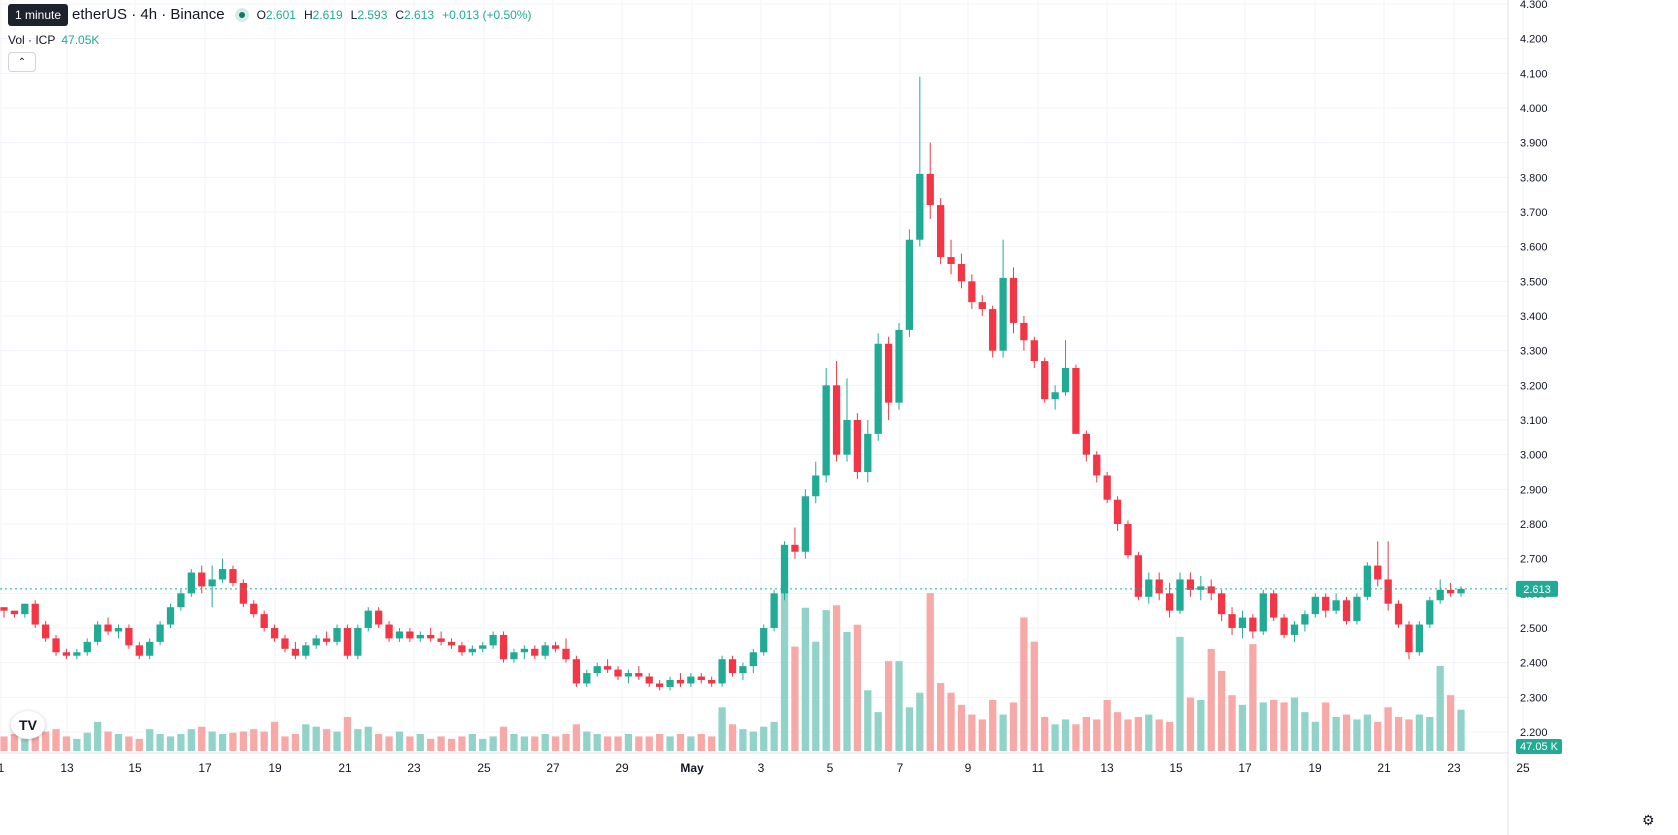  I want to click on volume-legend: Vol · ICP 47.05K, so click(53, 40).